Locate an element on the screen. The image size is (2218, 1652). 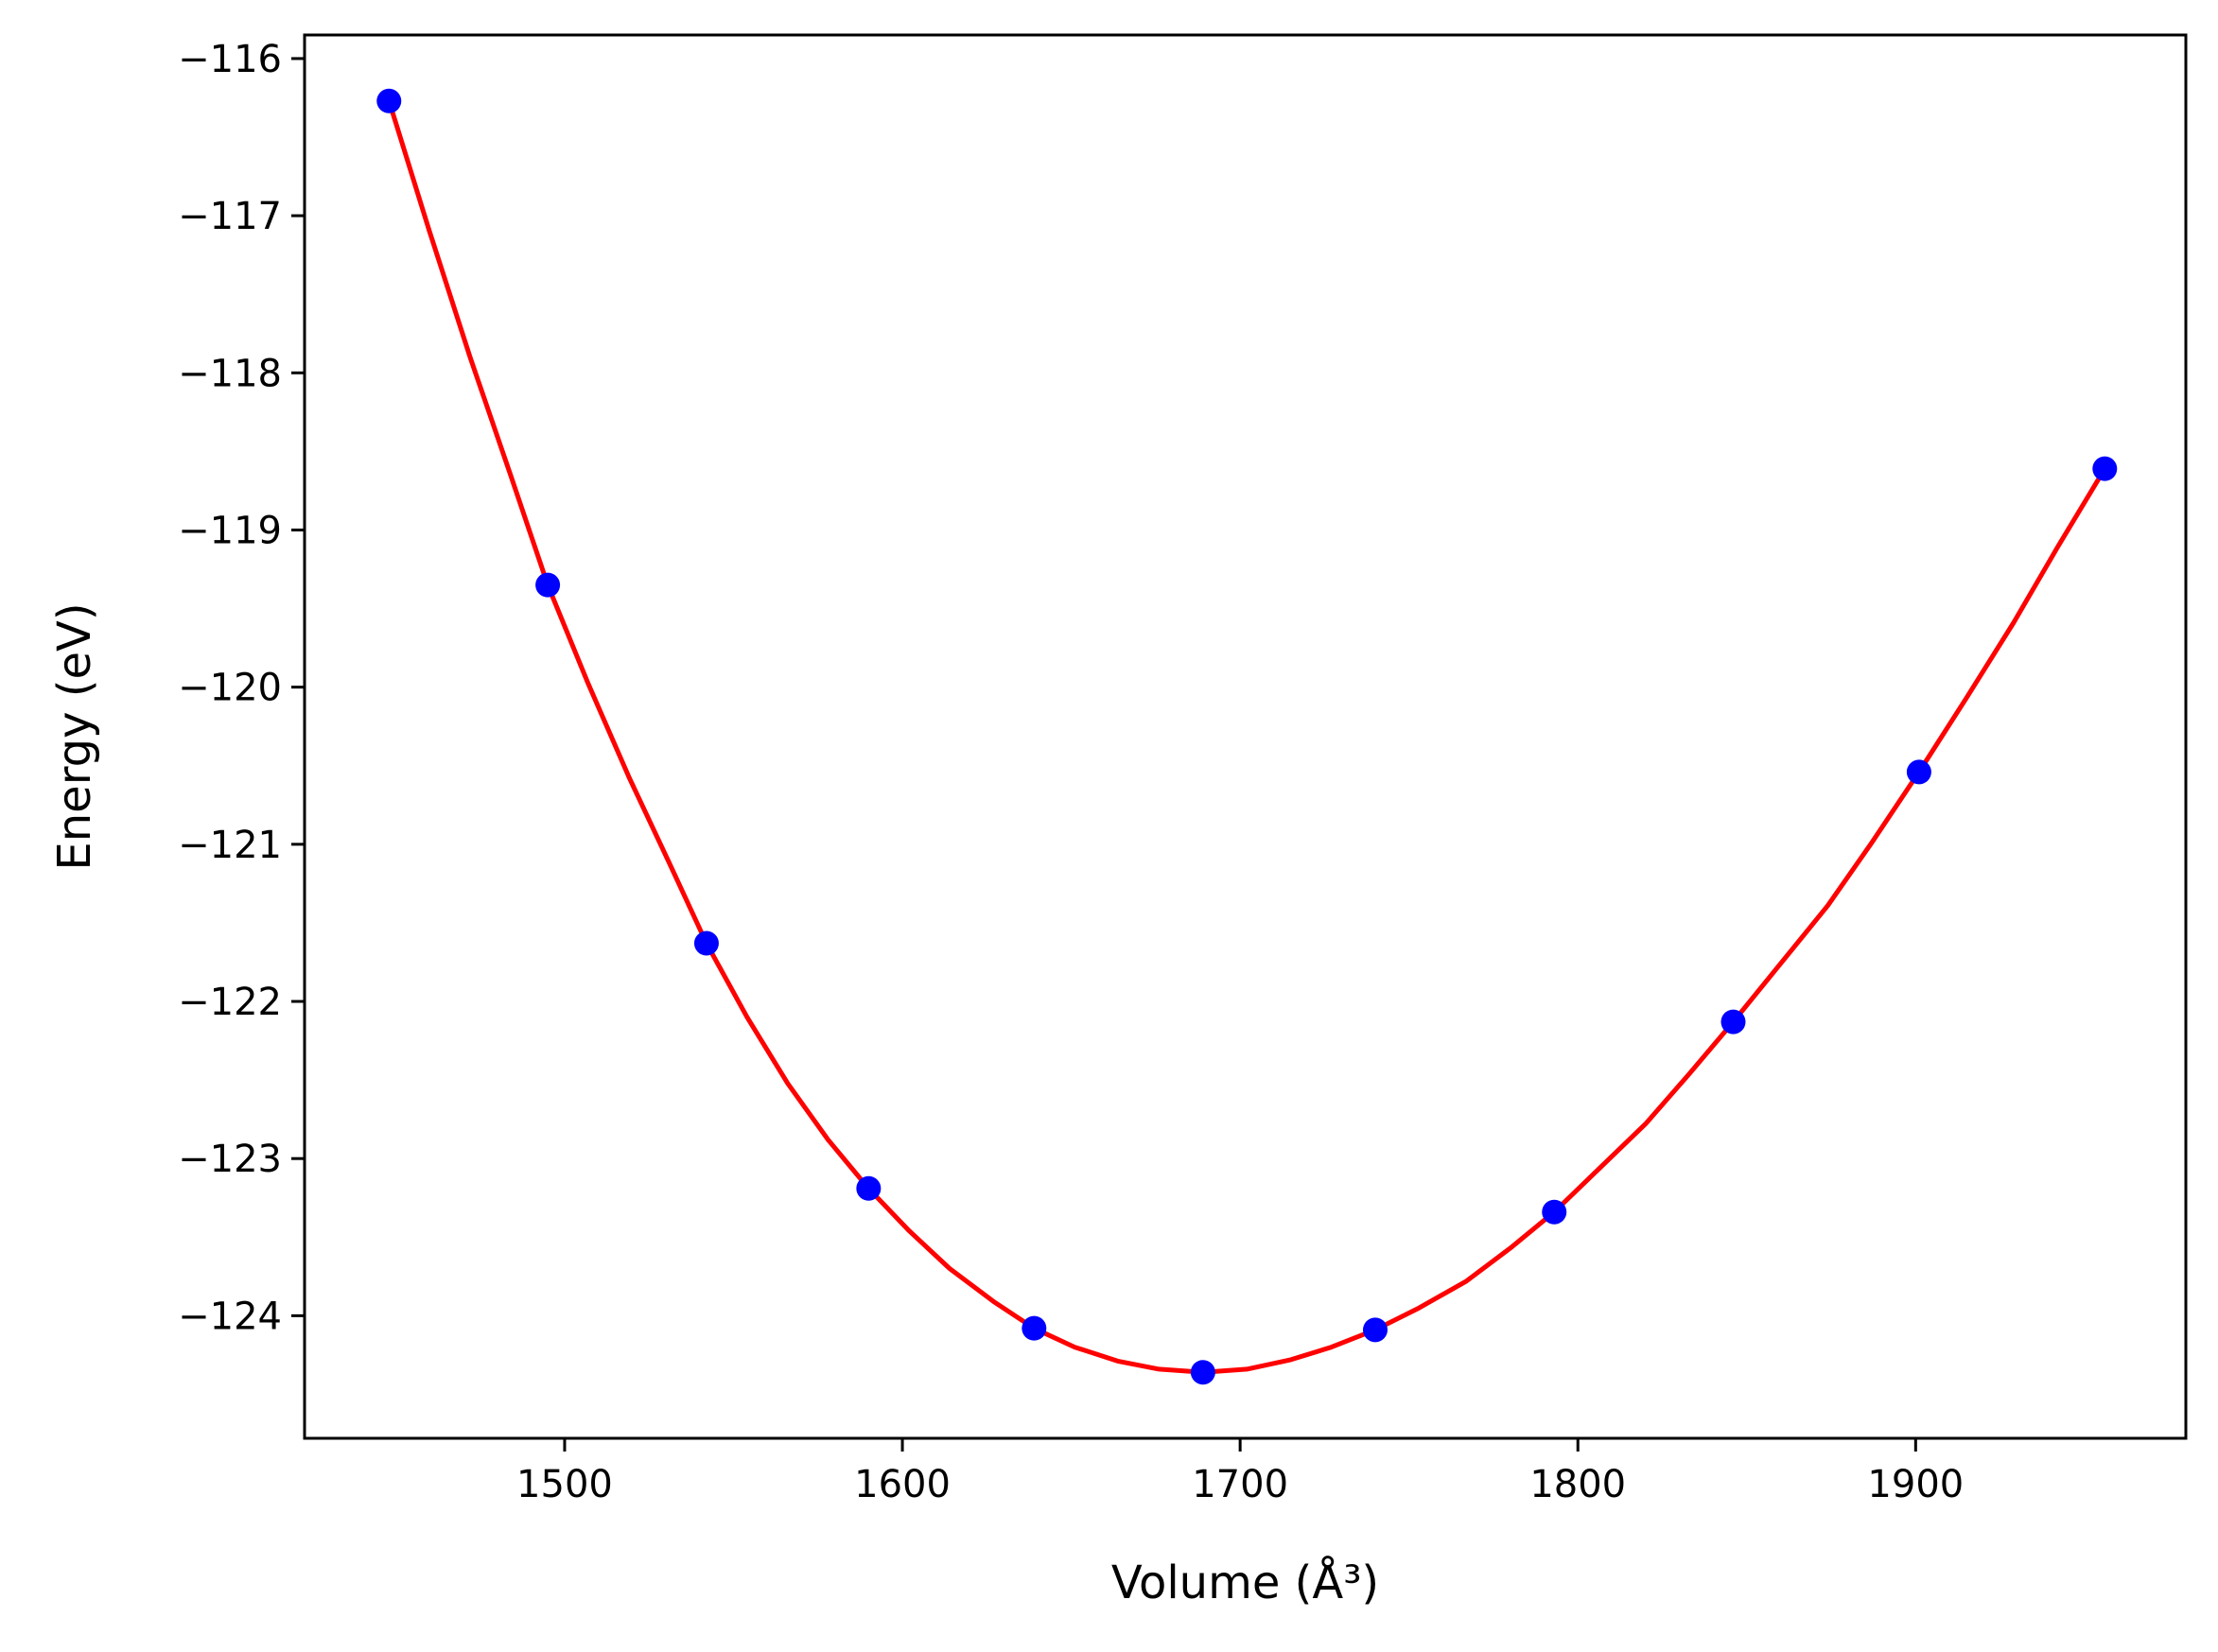
y-tick-label: −124 is located at coordinates (230, 1317).